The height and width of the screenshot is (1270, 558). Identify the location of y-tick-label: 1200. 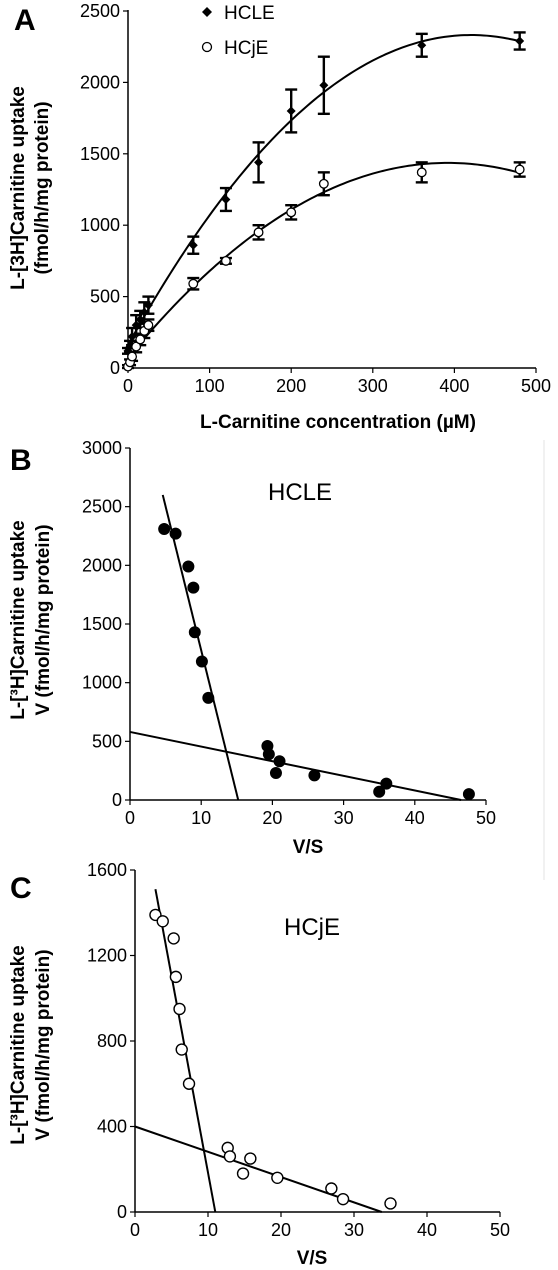
(107, 956).